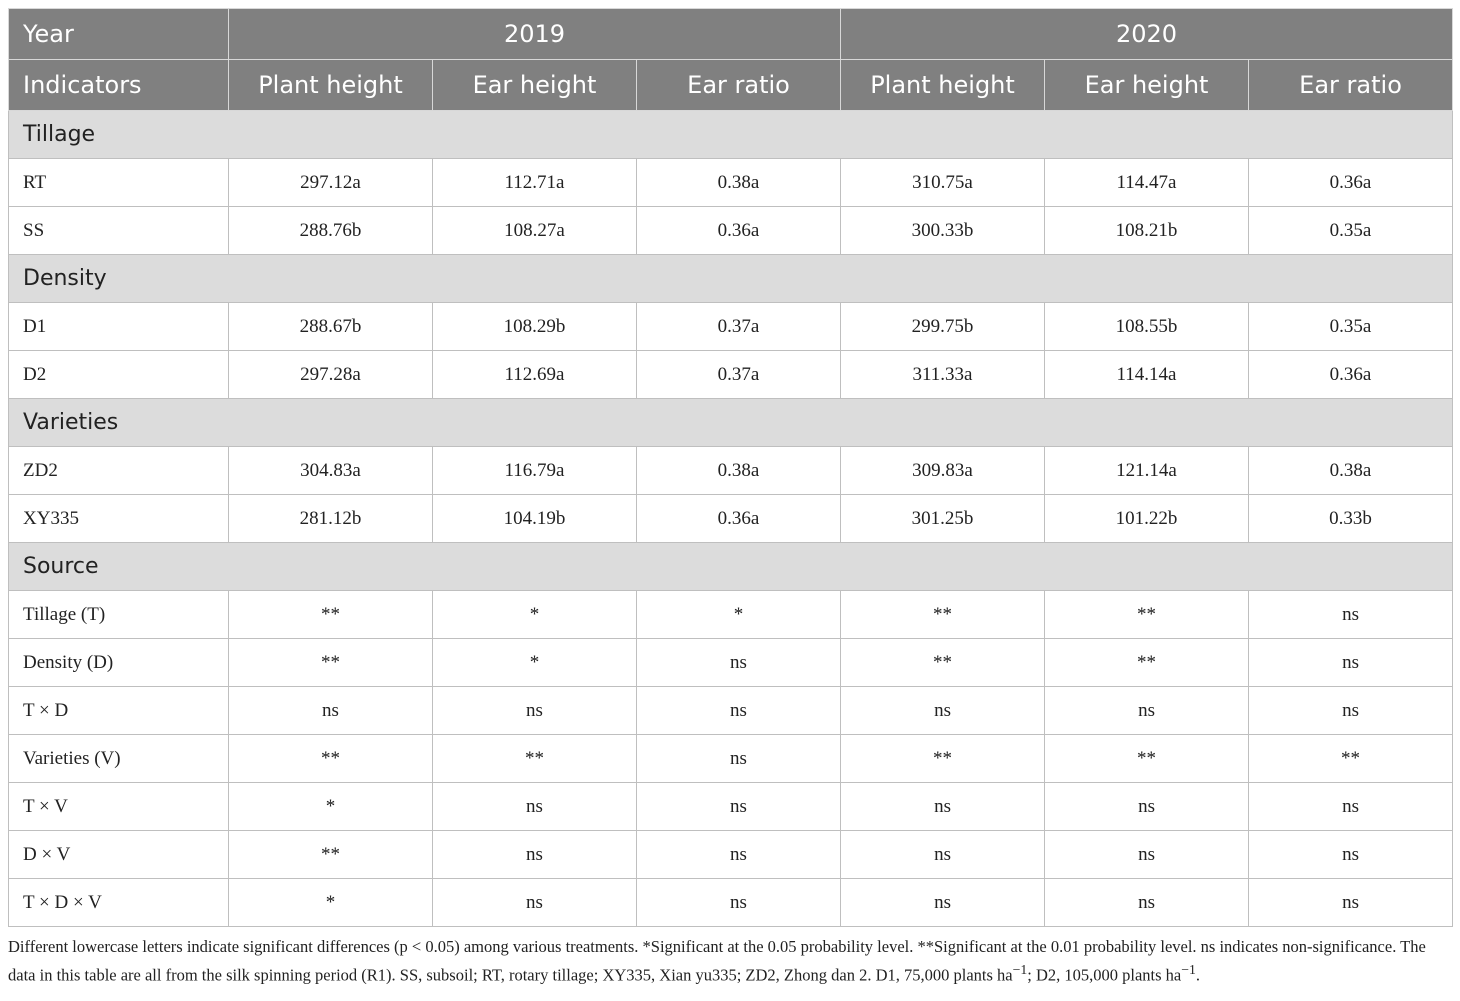 The height and width of the screenshot is (1001, 1460). I want to click on table-cell: 311.33a, so click(943, 374).